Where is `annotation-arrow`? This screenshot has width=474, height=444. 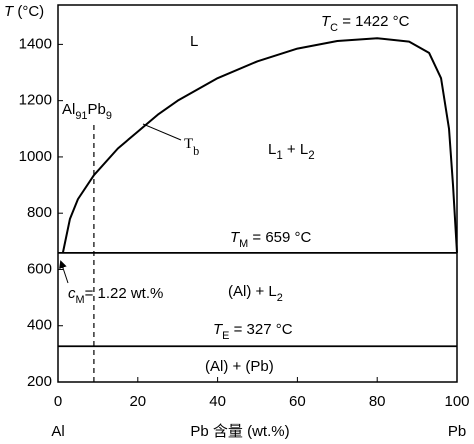
annotation-arrow is located at coordinates (64, 272).